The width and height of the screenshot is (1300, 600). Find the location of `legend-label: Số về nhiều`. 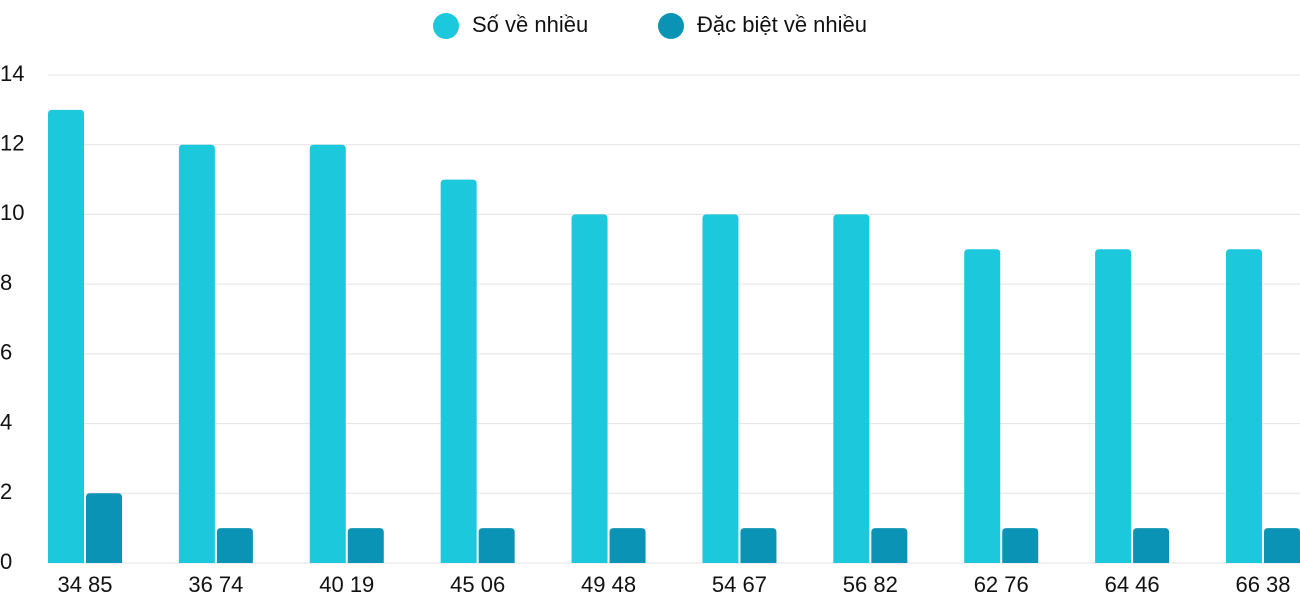

legend-label: Số về nhiều is located at coordinates (530, 24).